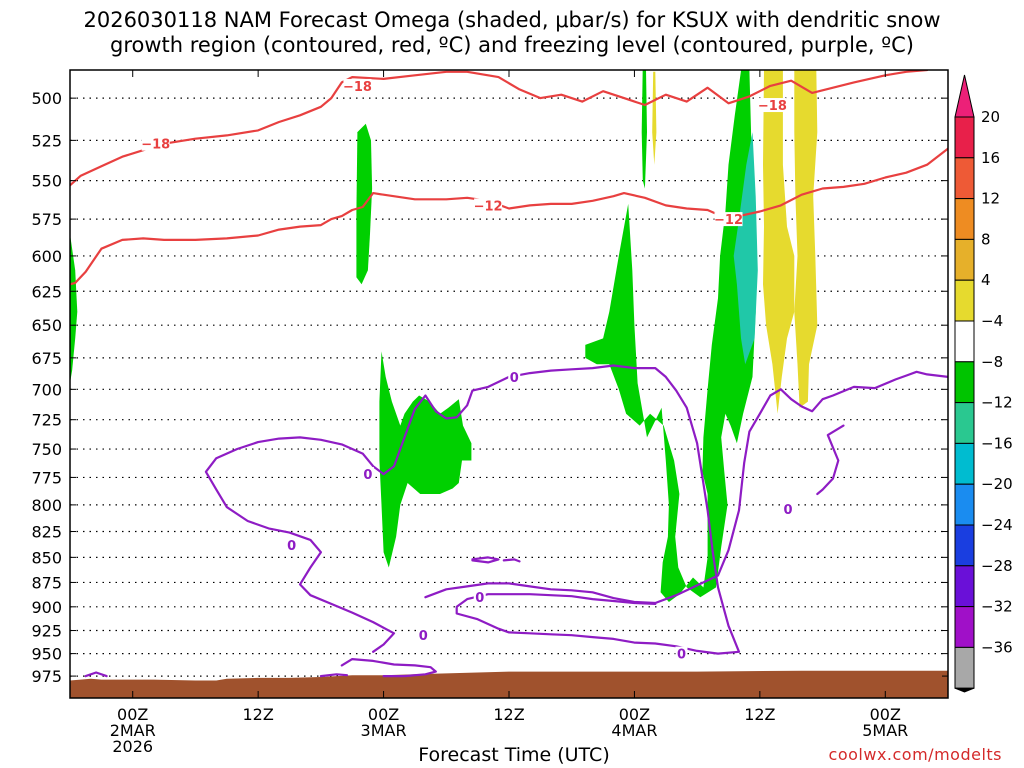  What do you see at coordinates (983, 383) in the screenshot?
I see `colorbar: 20 16 12 8 4 −4 −8 −12 −16 −20 −24 −28 −32 −36` at bounding box center [983, 383].